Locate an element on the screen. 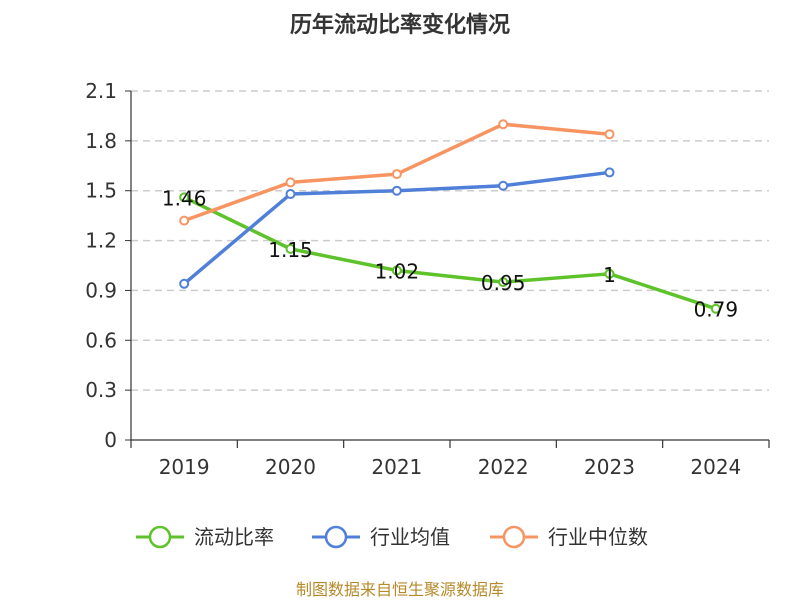 The image size is (800, 600). data-label: 1.46 is located at coordinates (184, 198).